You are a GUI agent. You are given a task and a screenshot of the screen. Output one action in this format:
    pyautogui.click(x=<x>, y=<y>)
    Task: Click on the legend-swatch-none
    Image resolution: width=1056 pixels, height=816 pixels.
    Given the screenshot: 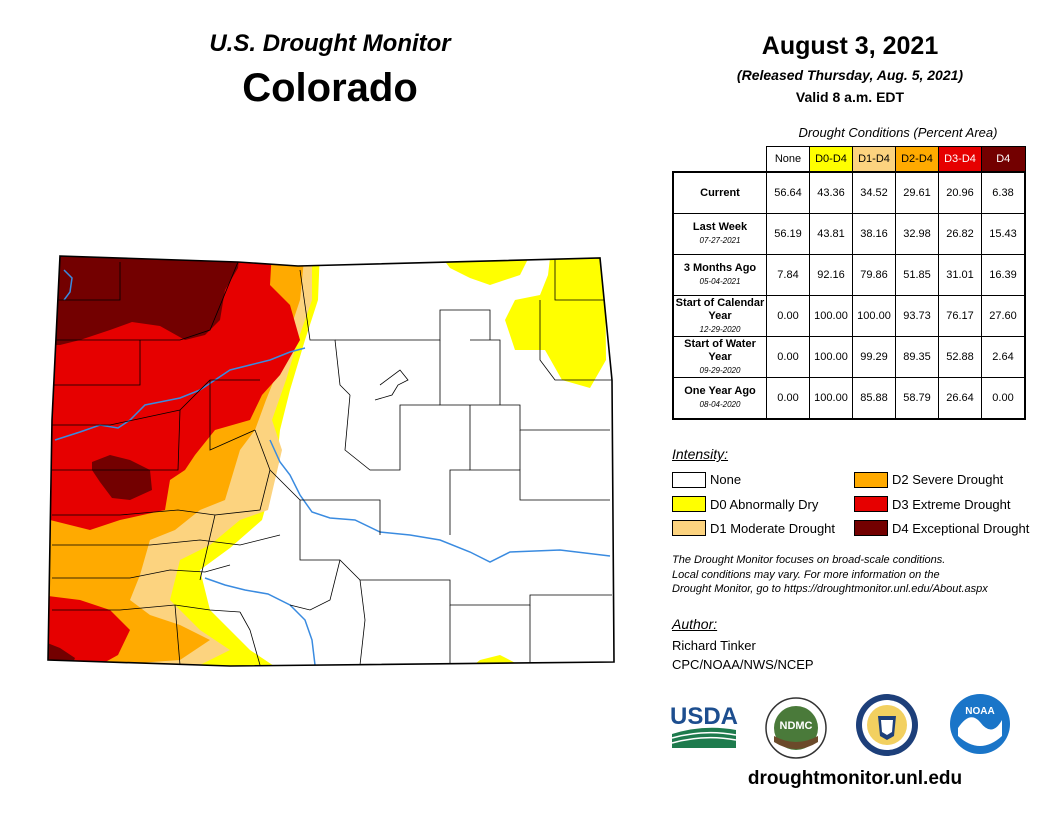 What is the action you would take?
    pyautogui.click(x=689, y=480)
    